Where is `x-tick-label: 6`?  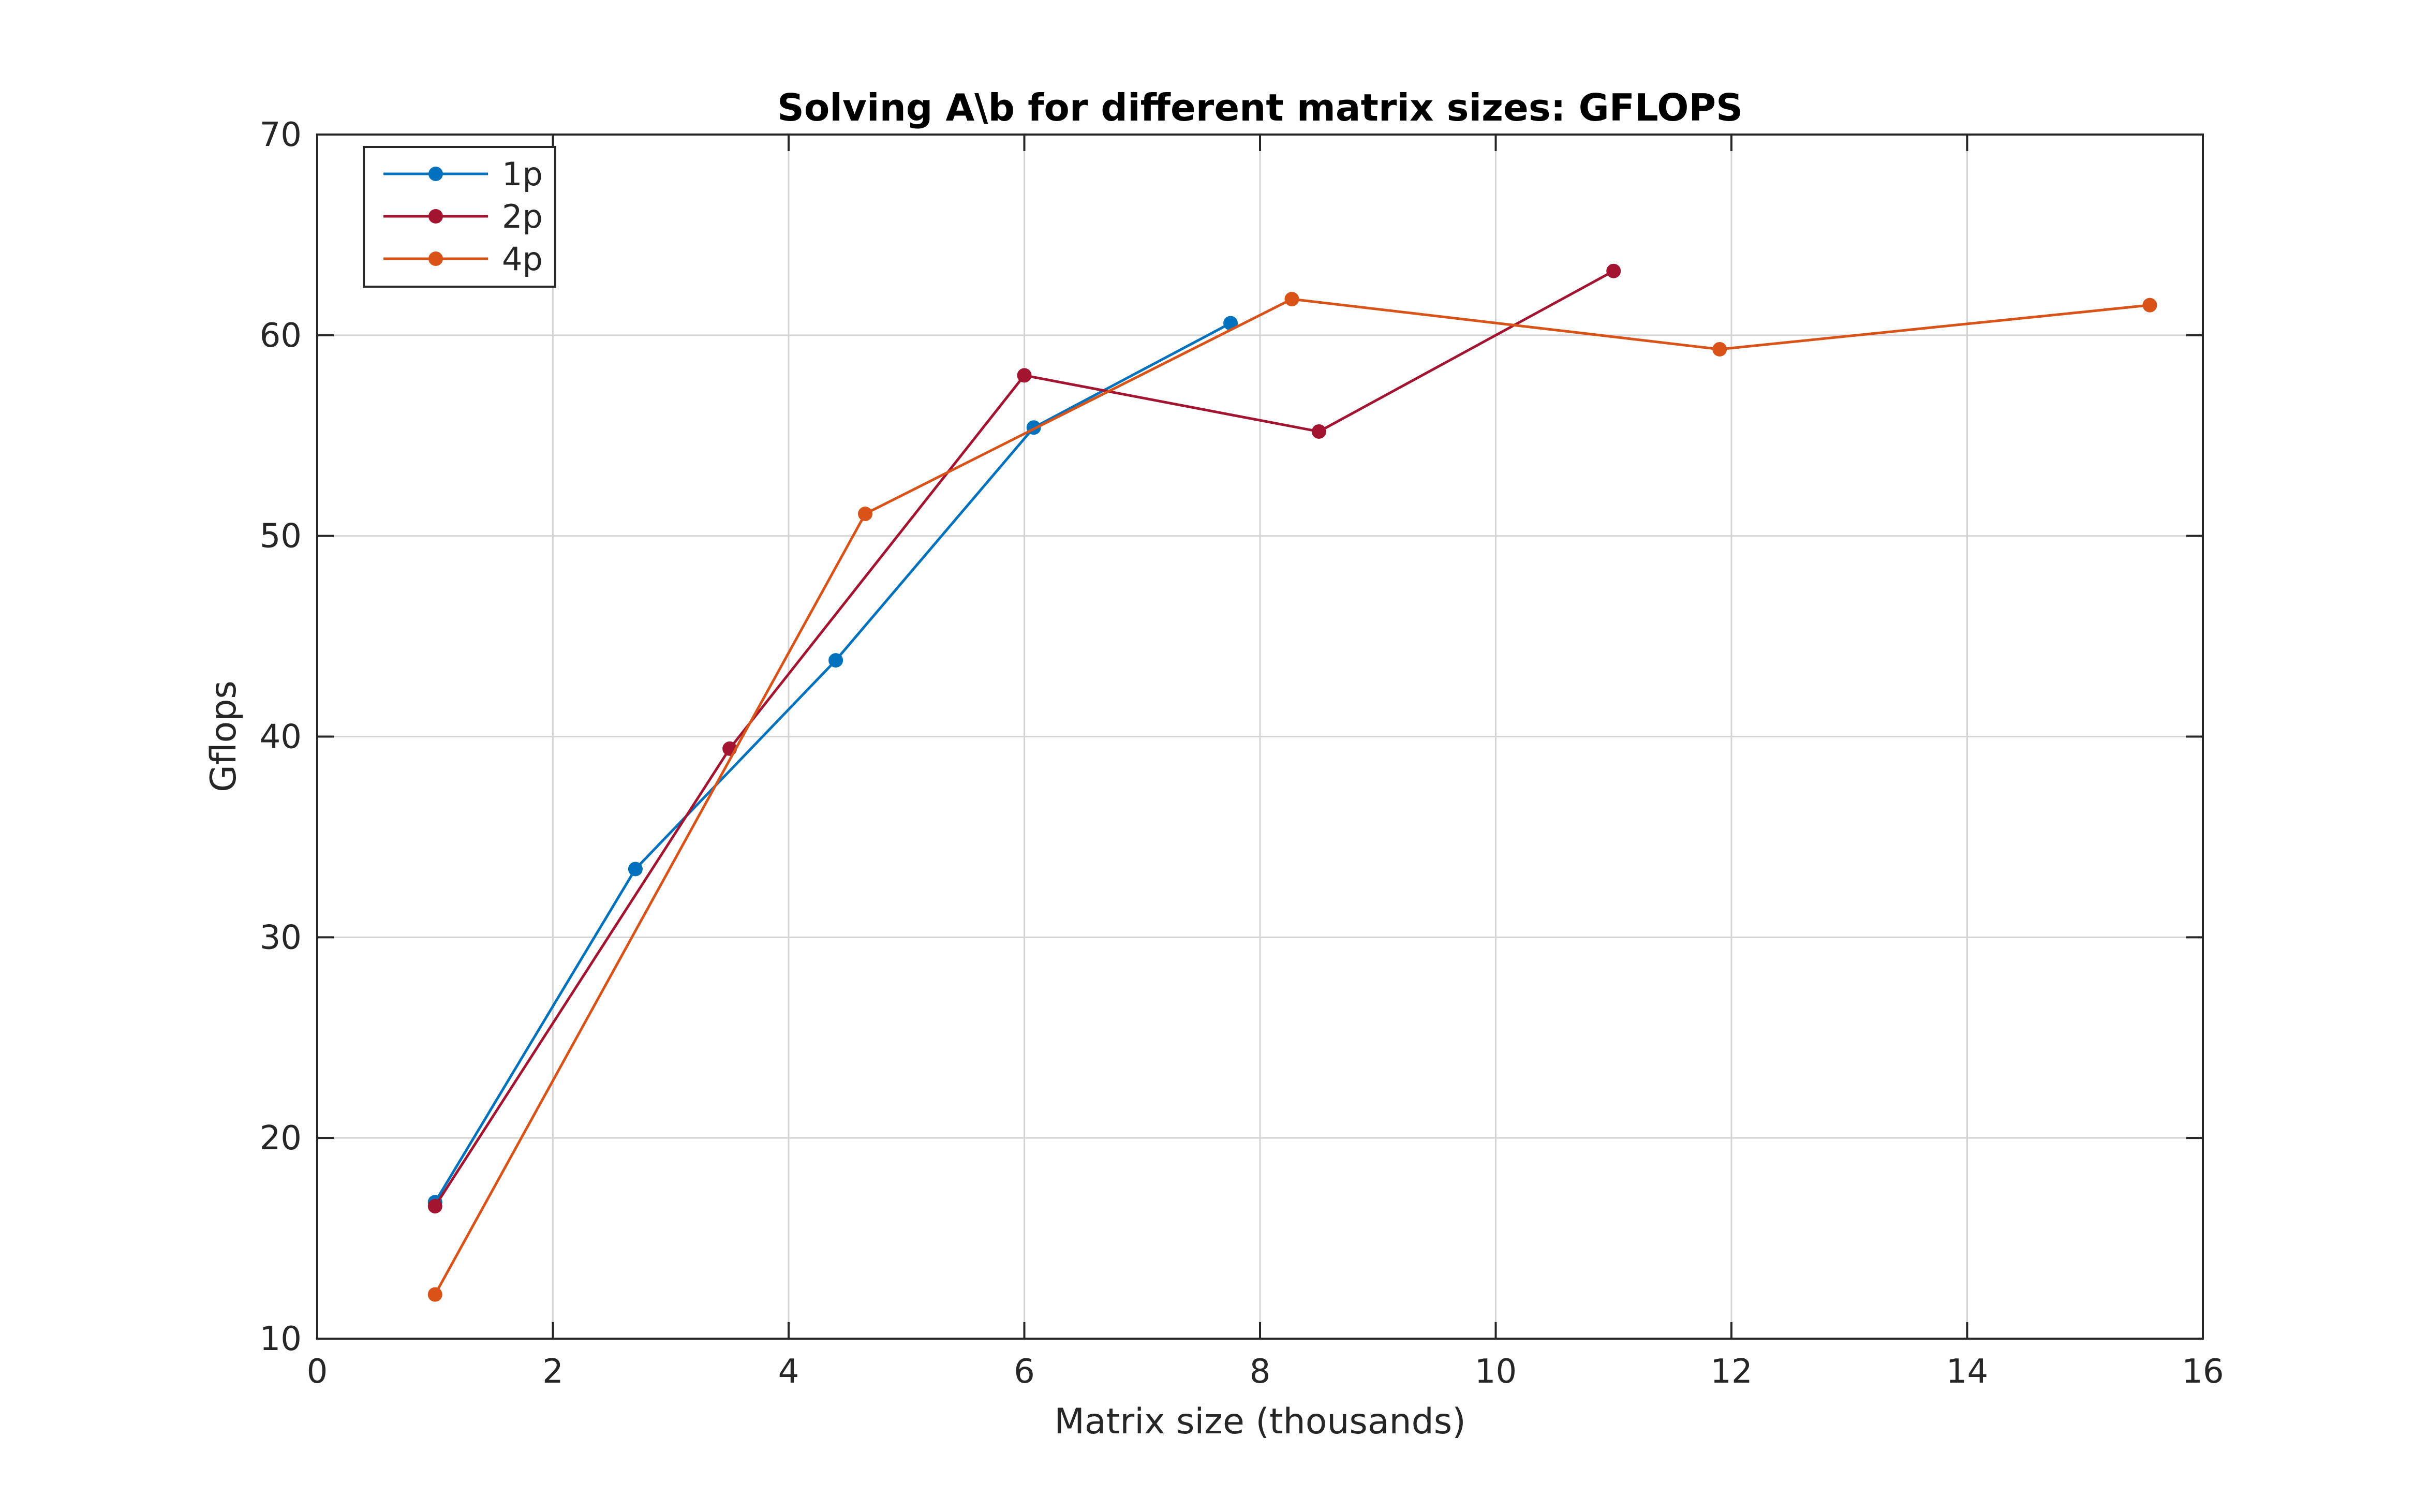
x-tick-label: 6 is located at coordinates (1024, 1372).